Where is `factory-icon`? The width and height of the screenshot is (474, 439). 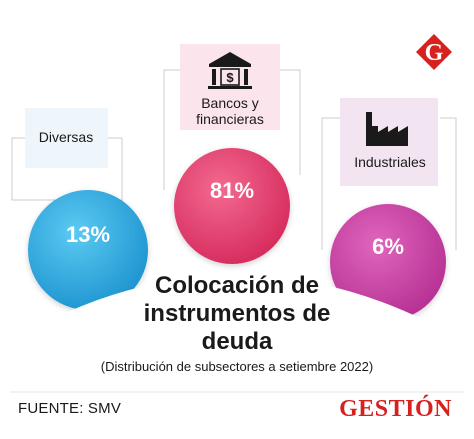
factory-icon is located at coordinates (387, 129).